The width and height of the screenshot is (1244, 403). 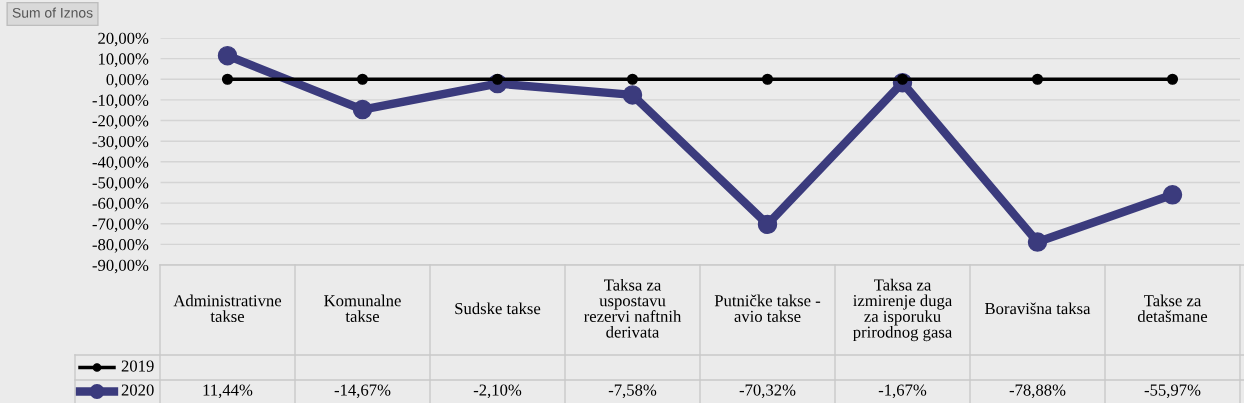 What do you see at coordinates (120, 101) in the screenshot?
I see `y-tick-label: -10,00%` at bounding box center [120, 101].